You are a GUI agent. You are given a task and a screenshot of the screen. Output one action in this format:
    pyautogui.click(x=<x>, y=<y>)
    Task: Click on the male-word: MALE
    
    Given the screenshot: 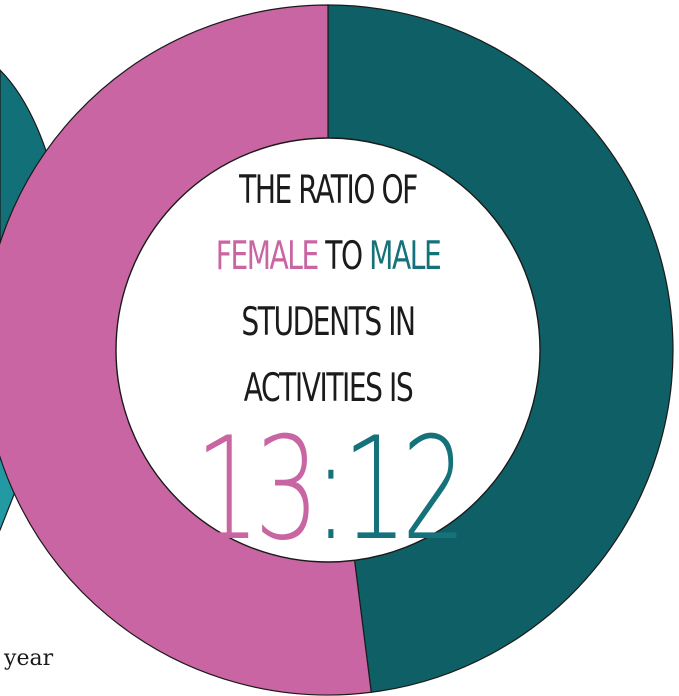 What is the action you would take?
    pyautogui.click(x=405, y=256)
    